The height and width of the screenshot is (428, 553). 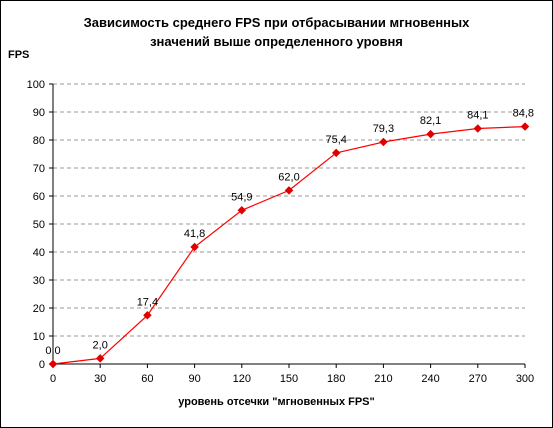 I want to click on y-tick-label-50: 50, so click(x=39, y=225).